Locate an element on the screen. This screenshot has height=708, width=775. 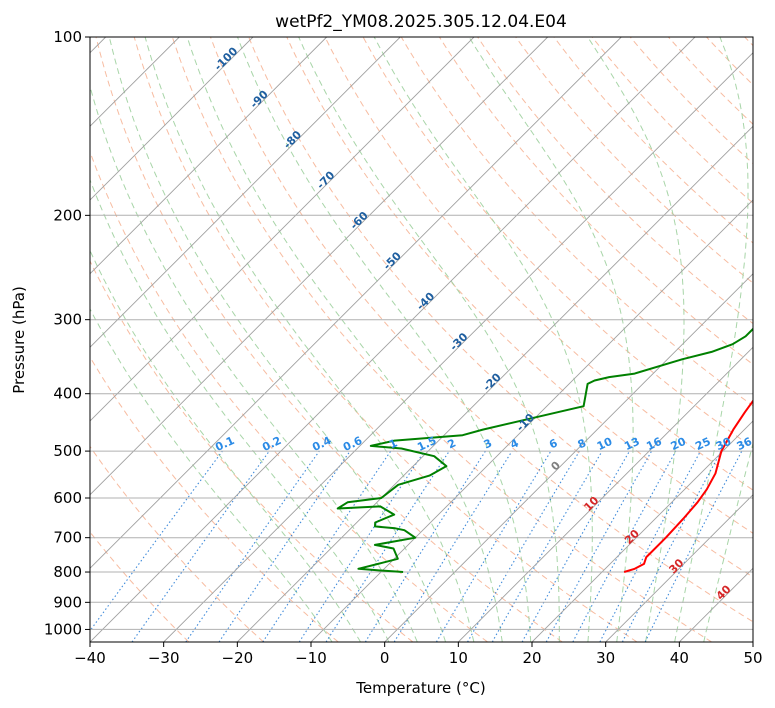
temperature-line is located at coordinates (688, 486).